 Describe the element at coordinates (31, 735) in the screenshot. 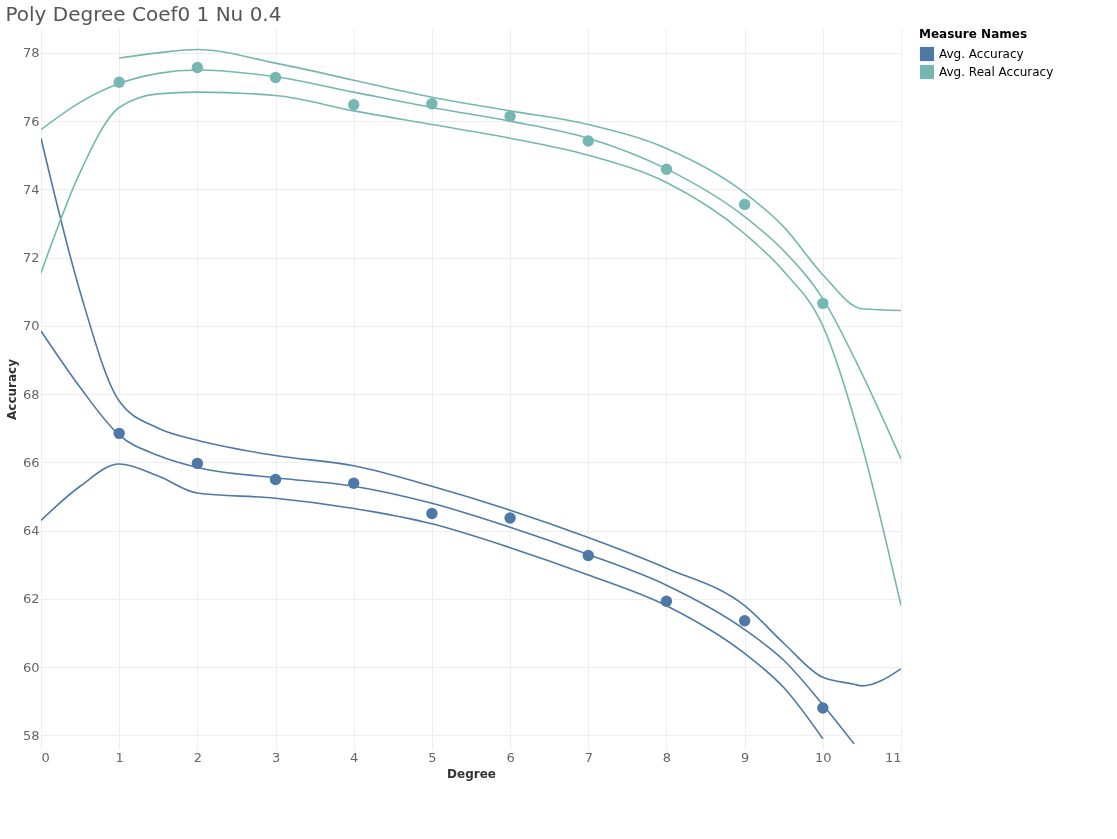

I see `y-tick-label: 58` at that location.